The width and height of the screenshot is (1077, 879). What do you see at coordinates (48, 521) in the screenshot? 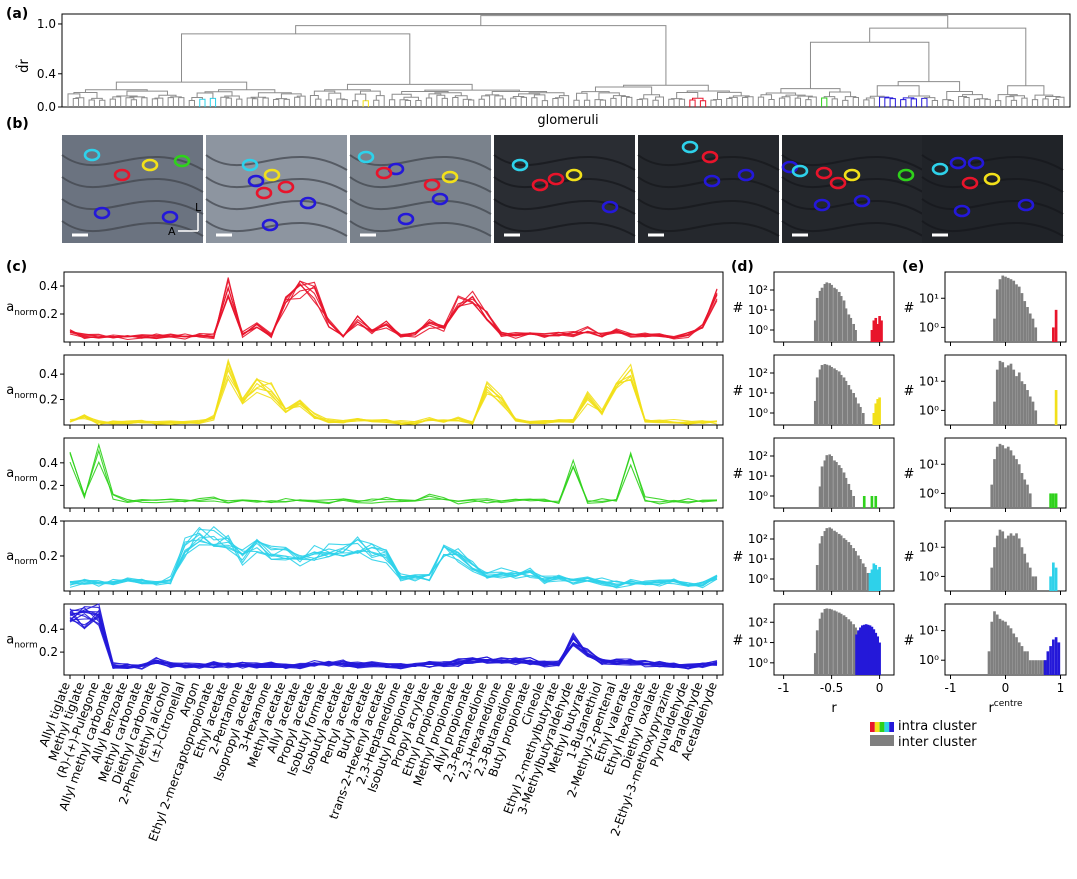
I see `profile-ytick-label: 0.4` at bounding box center [48, 521].